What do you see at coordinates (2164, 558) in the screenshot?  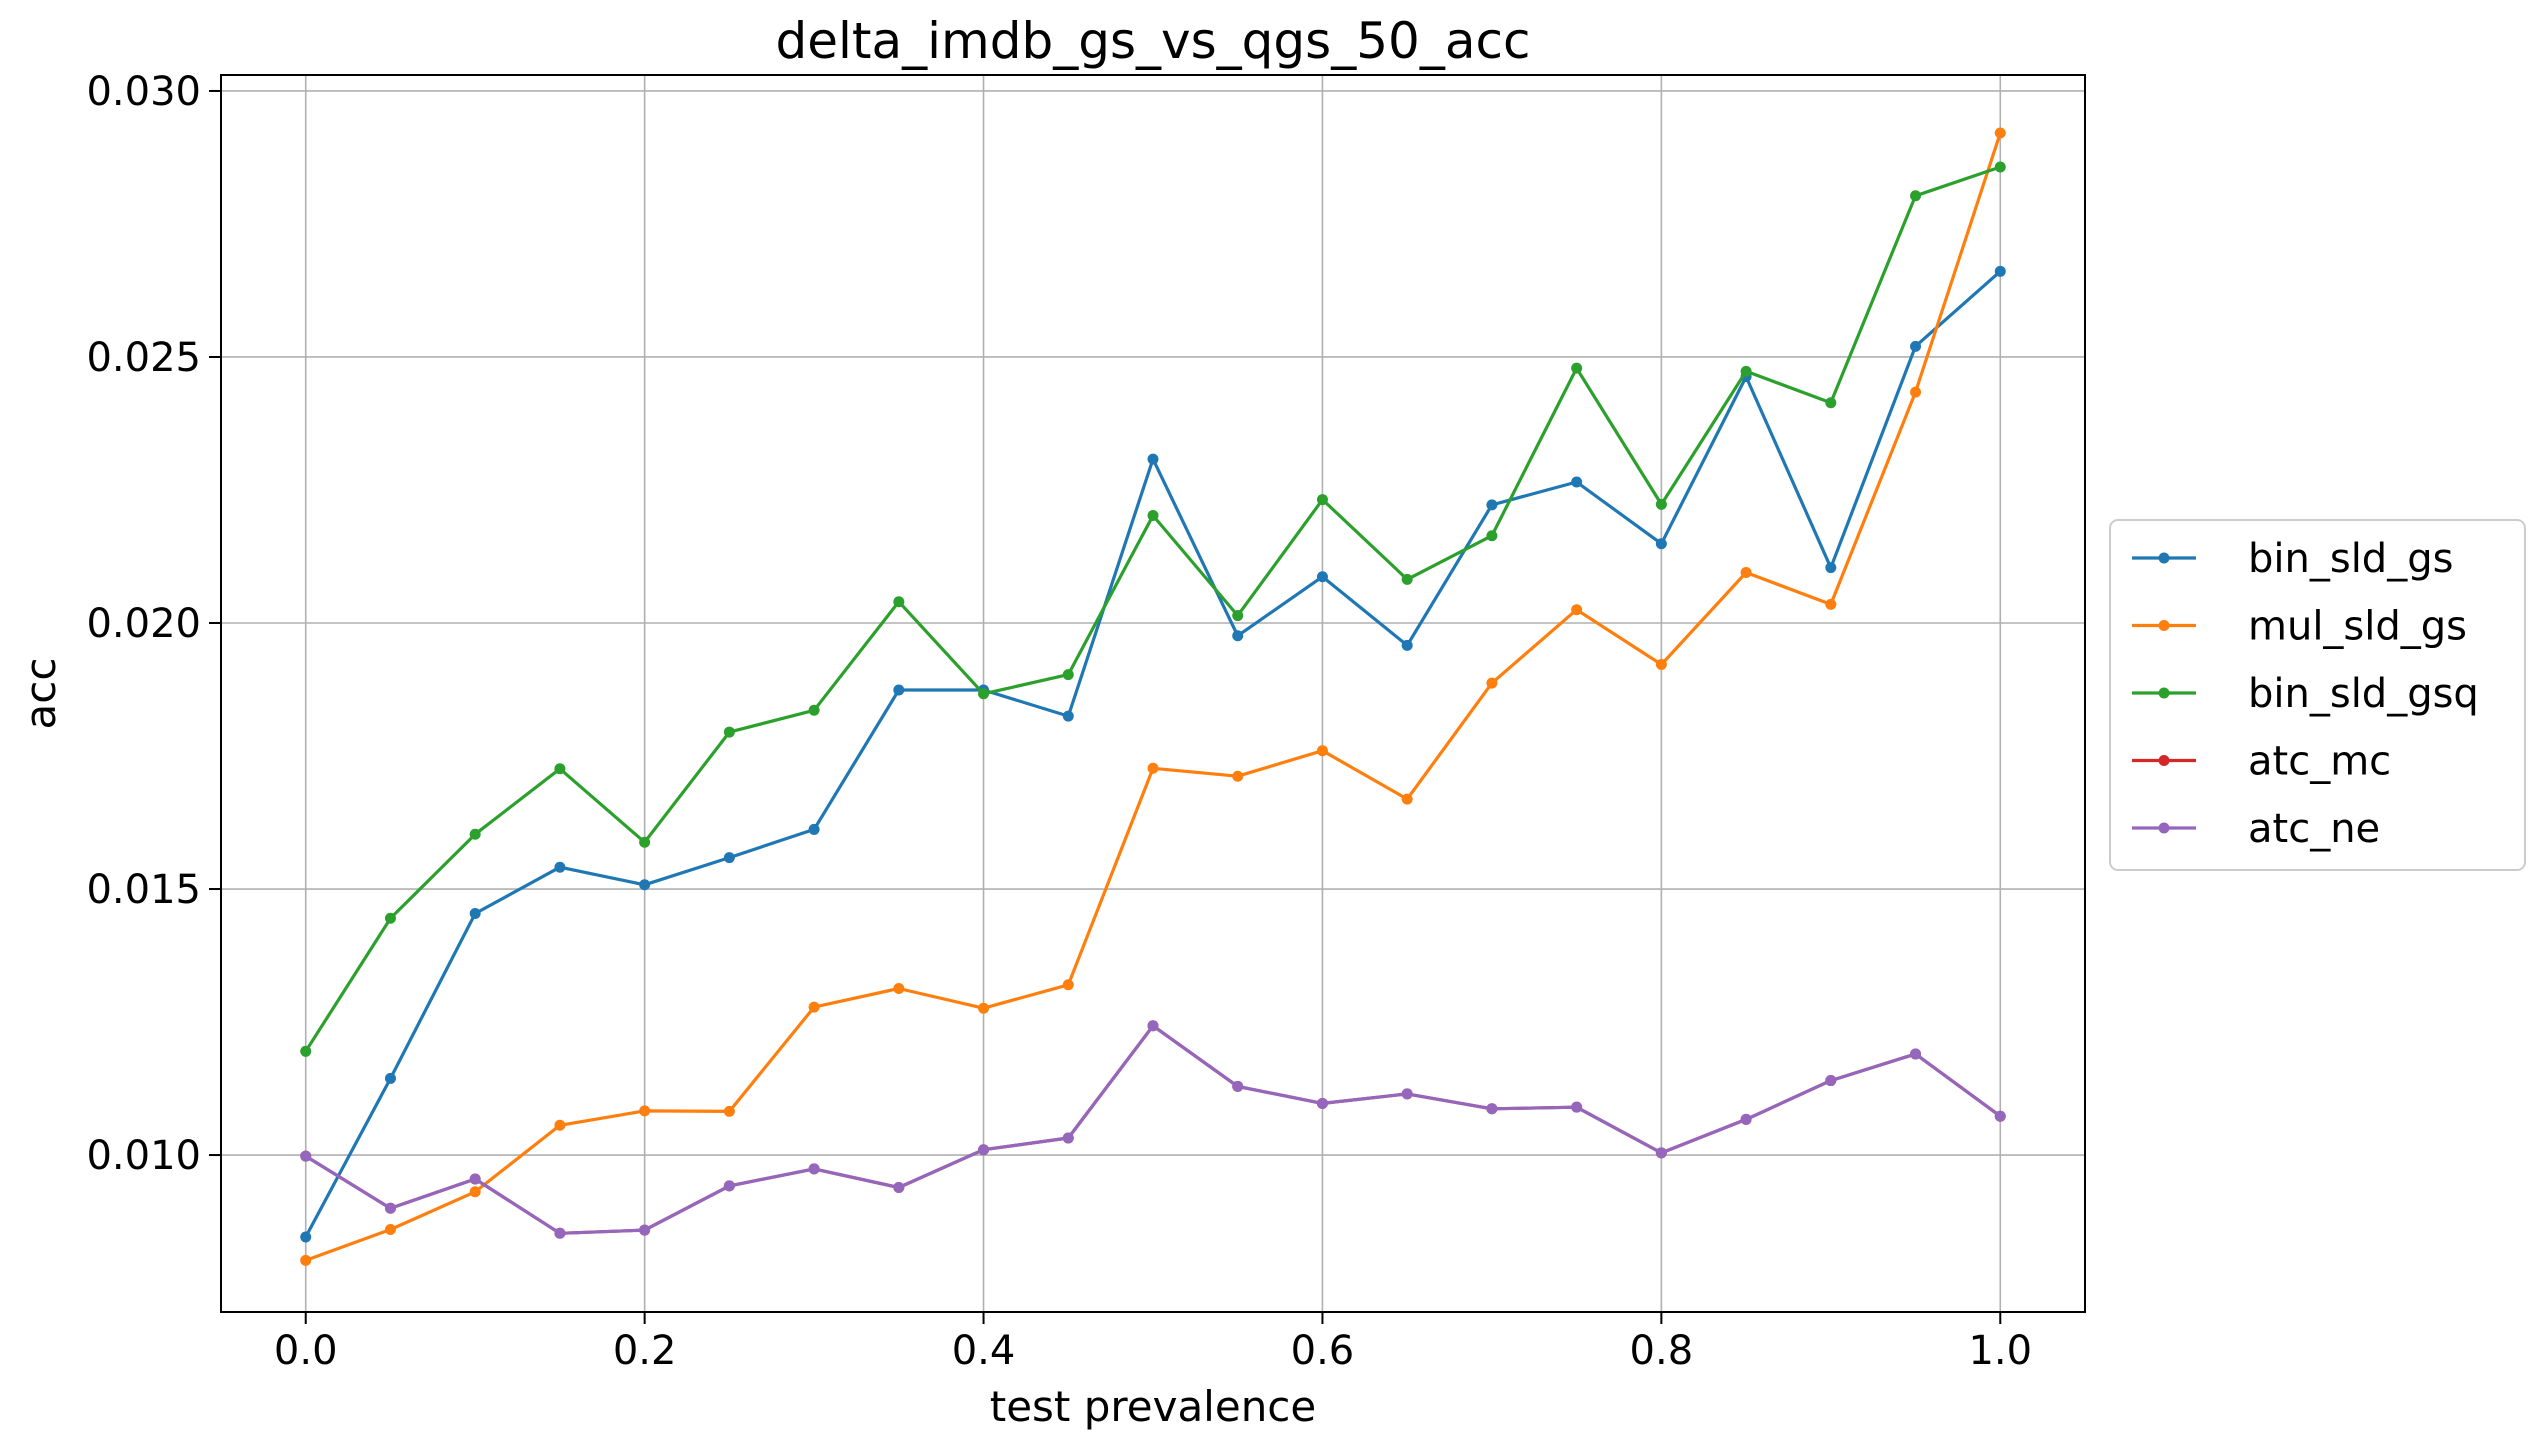 I see `legend-marker-bin-sld-gs` at bounding box center [2164, 558].